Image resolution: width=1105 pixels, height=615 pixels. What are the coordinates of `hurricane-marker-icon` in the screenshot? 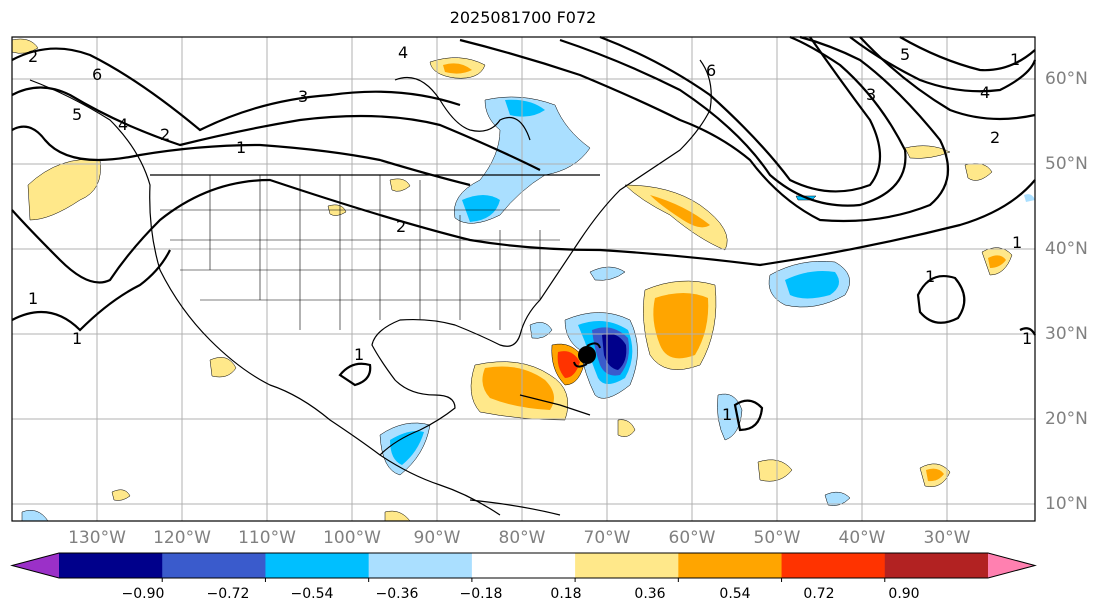 It's located at (587, 355).